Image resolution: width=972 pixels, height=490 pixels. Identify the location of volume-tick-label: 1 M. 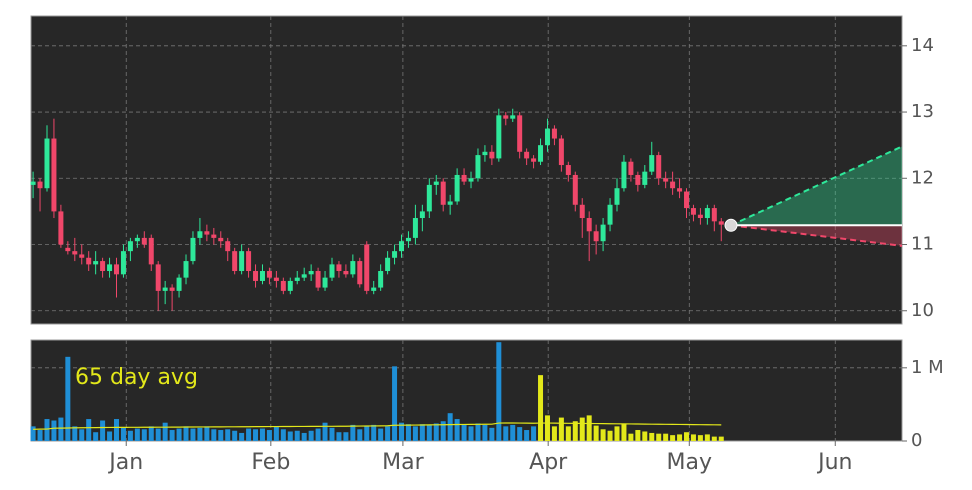
(927, 367).